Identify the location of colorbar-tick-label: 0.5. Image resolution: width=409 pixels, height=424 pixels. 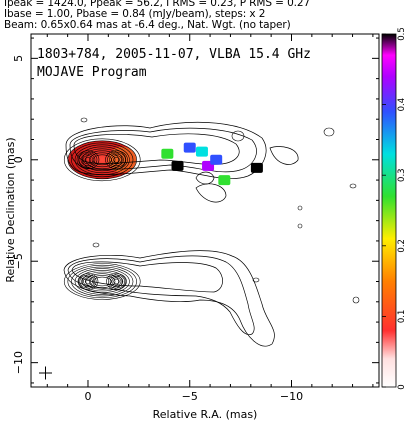
(402, 34).